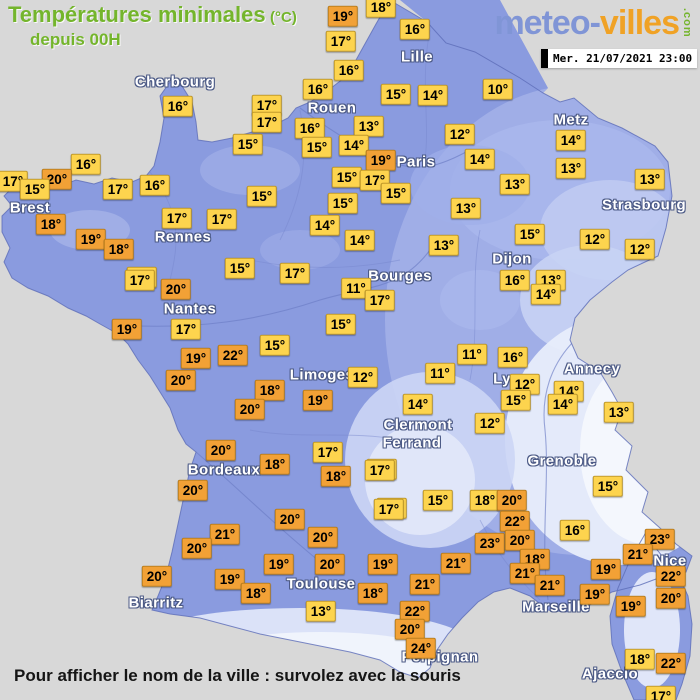  Describe the element at coordinates (498, 89) in the screenshot. I see `temp-badge: 10°` at that location.